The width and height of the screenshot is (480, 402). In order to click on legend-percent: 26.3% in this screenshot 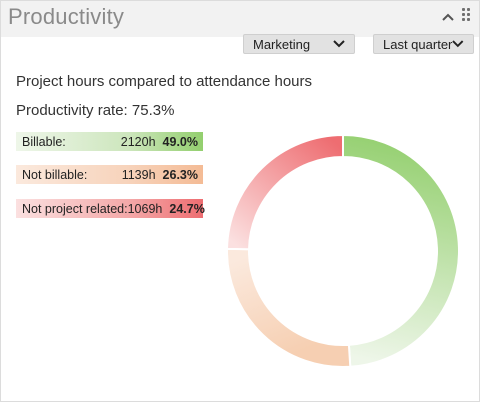, I will do `click(180, 174)`.